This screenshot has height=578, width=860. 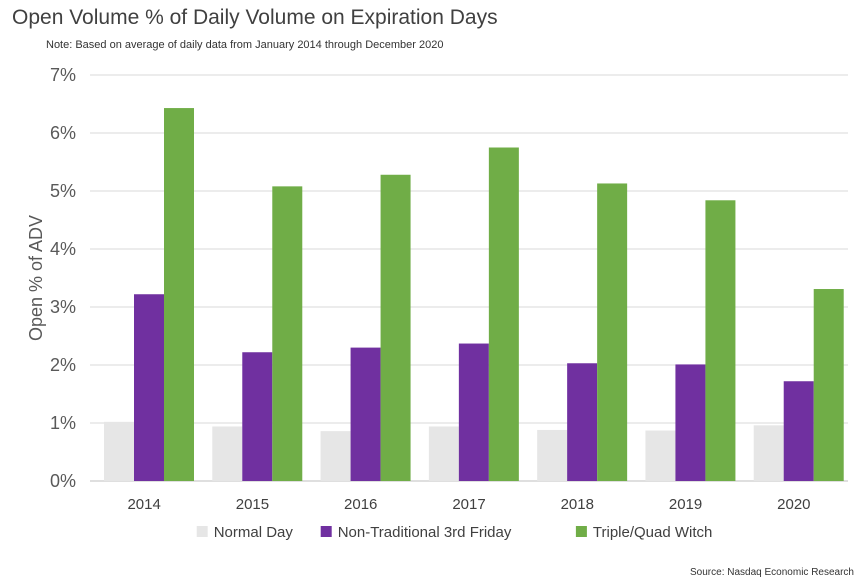 I want to click on bar-triple-quad-witch-2017, so click(x=503, y=314).